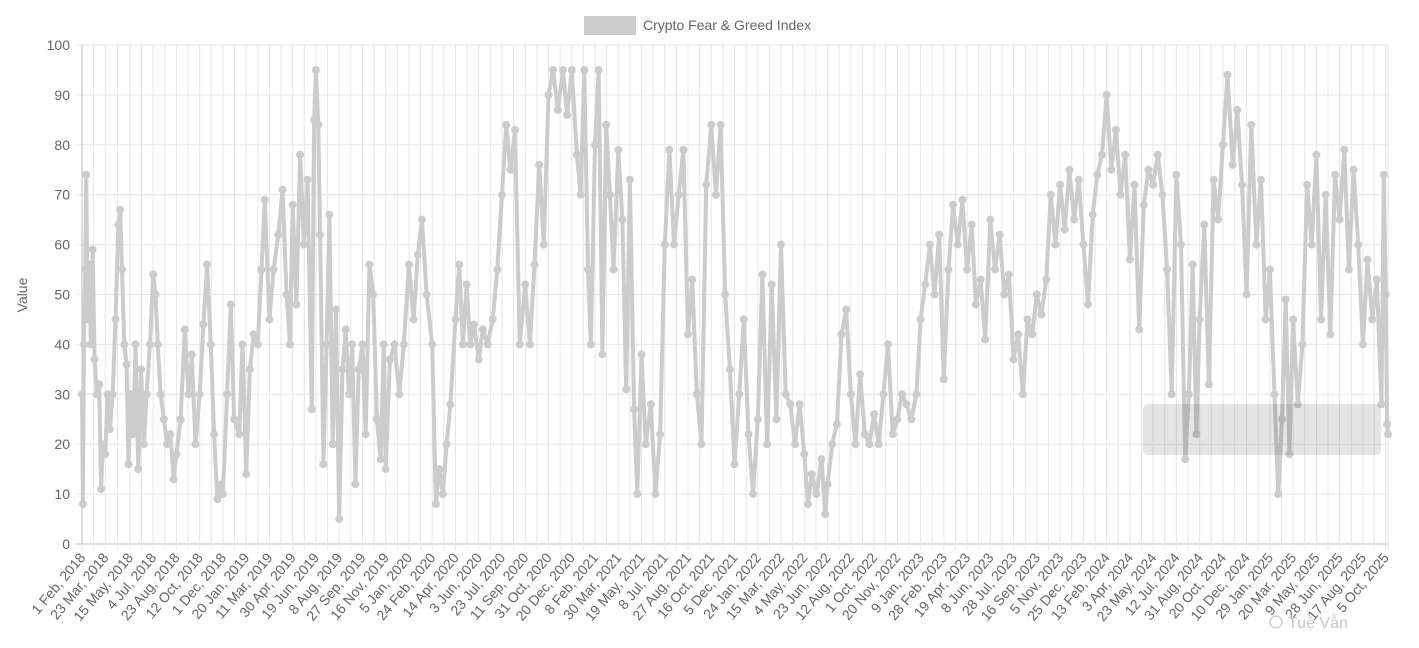 This screenshot has height=648, width=1419. Describe the element at coordinates (62, 444) in the screenshot. I see `y-tick-label: 20` at that location.